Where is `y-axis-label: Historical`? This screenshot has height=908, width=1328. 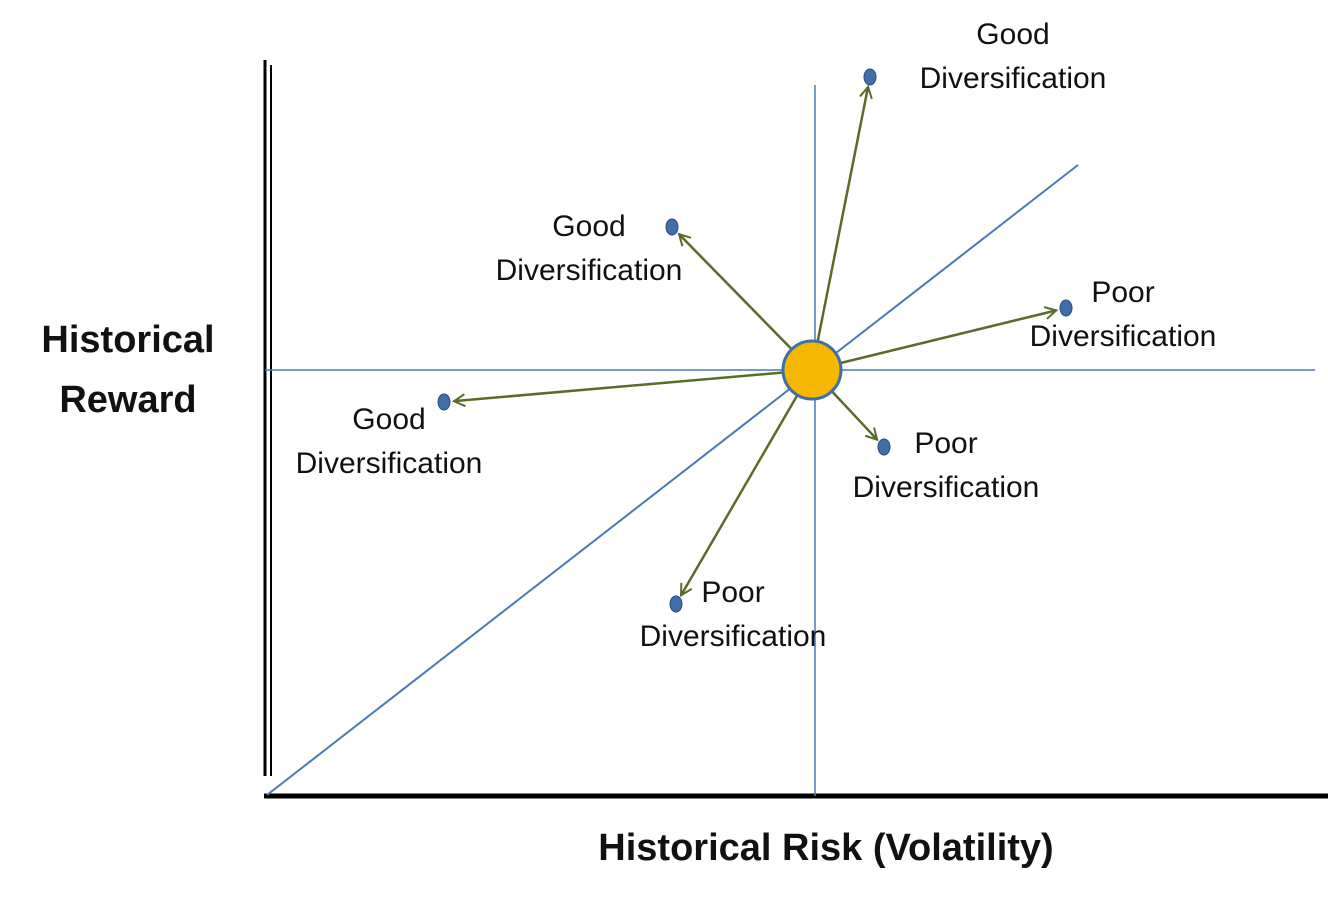
y-axis-label: Historical is located at coordinates (127, 340).